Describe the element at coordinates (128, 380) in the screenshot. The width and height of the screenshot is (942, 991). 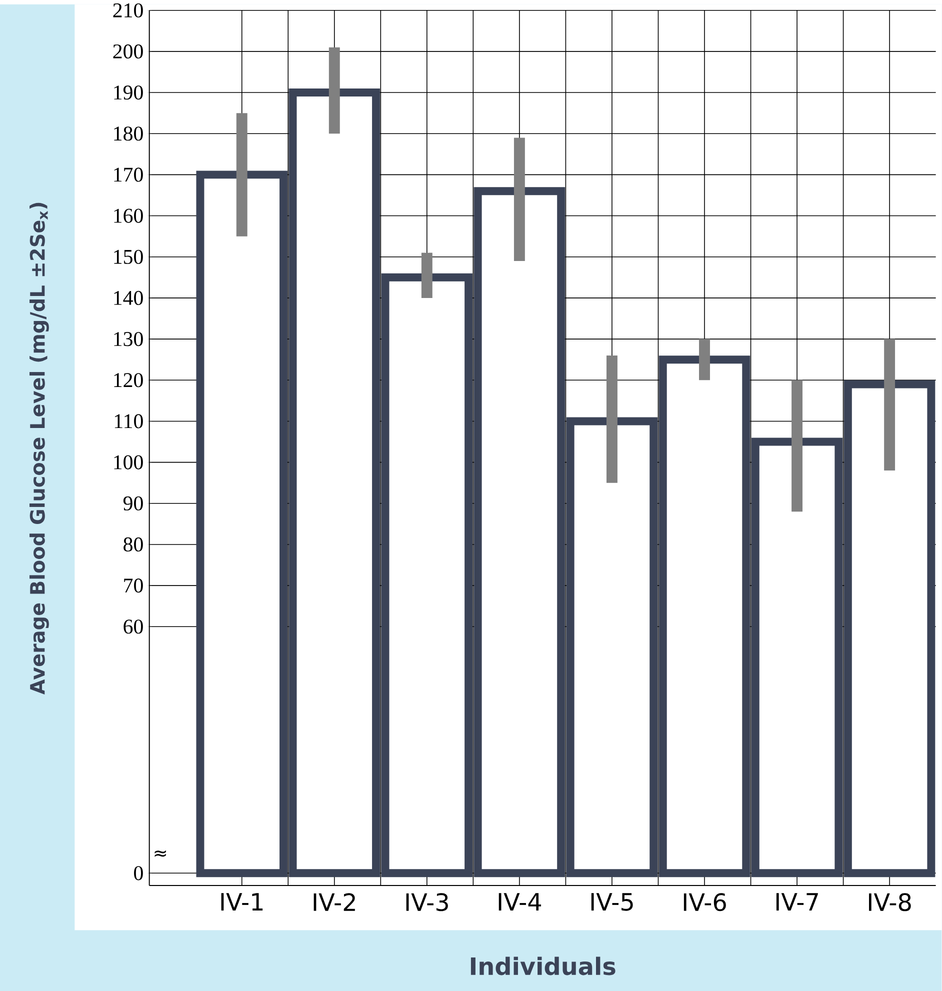
I see `y-tick-label: 120` at that location.